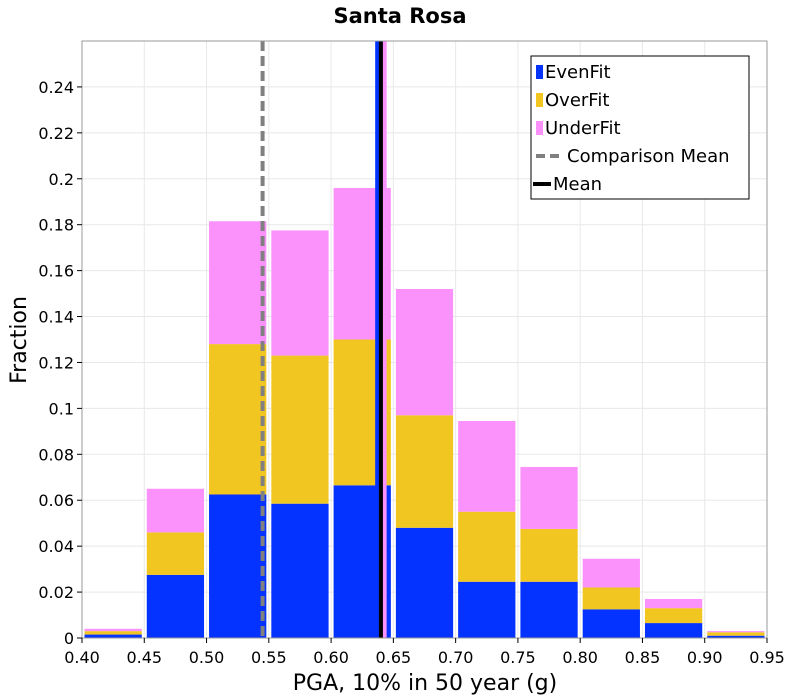  Describe the element at coordinates (580, 657) in the screenshot. I see `x-tick-label: 0.80` at that location.